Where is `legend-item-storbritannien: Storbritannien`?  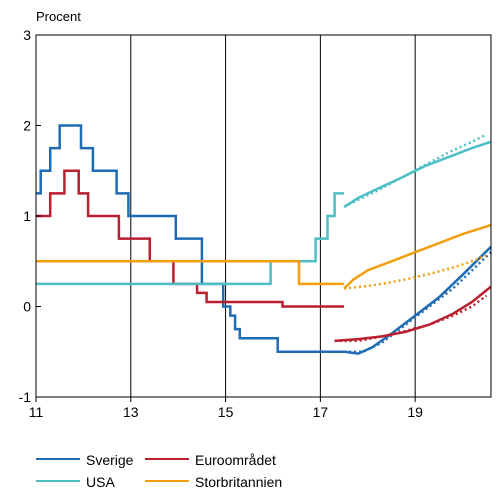 legend-item-storbritannien: Storbritannien is located at coordinates (213, 482).